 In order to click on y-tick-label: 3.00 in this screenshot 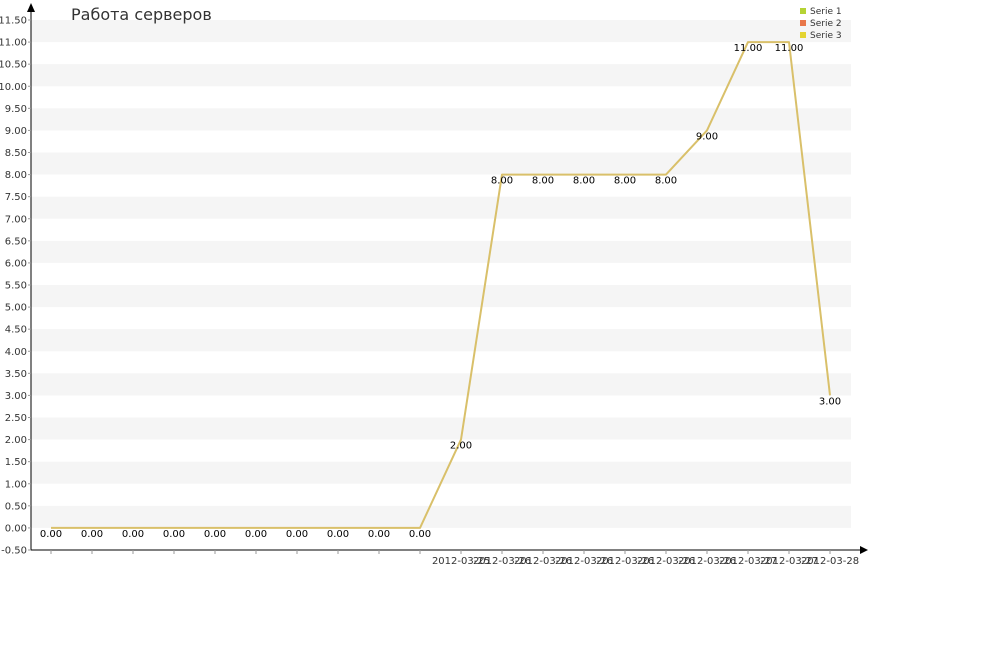, I will do `click(16, 396)`.